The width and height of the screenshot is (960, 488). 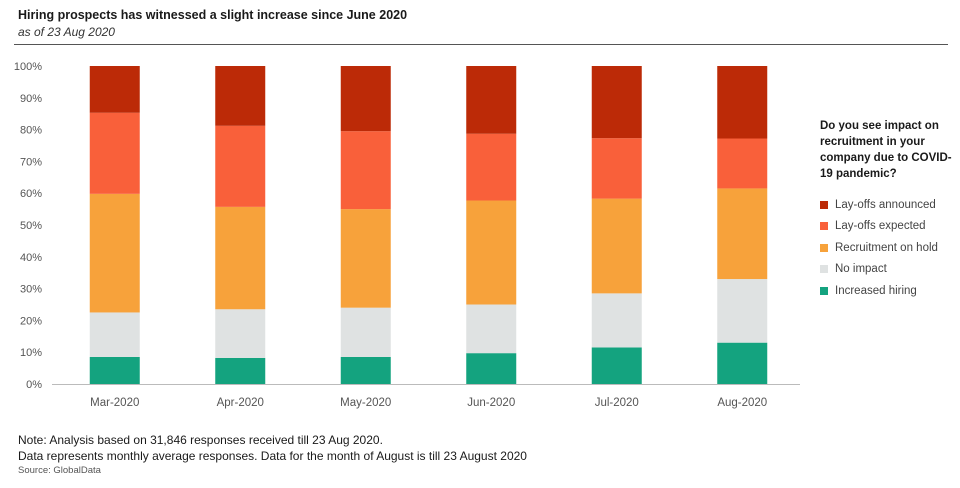 I want to click on y-tick-label: 70%, so click(x=31, y=162).